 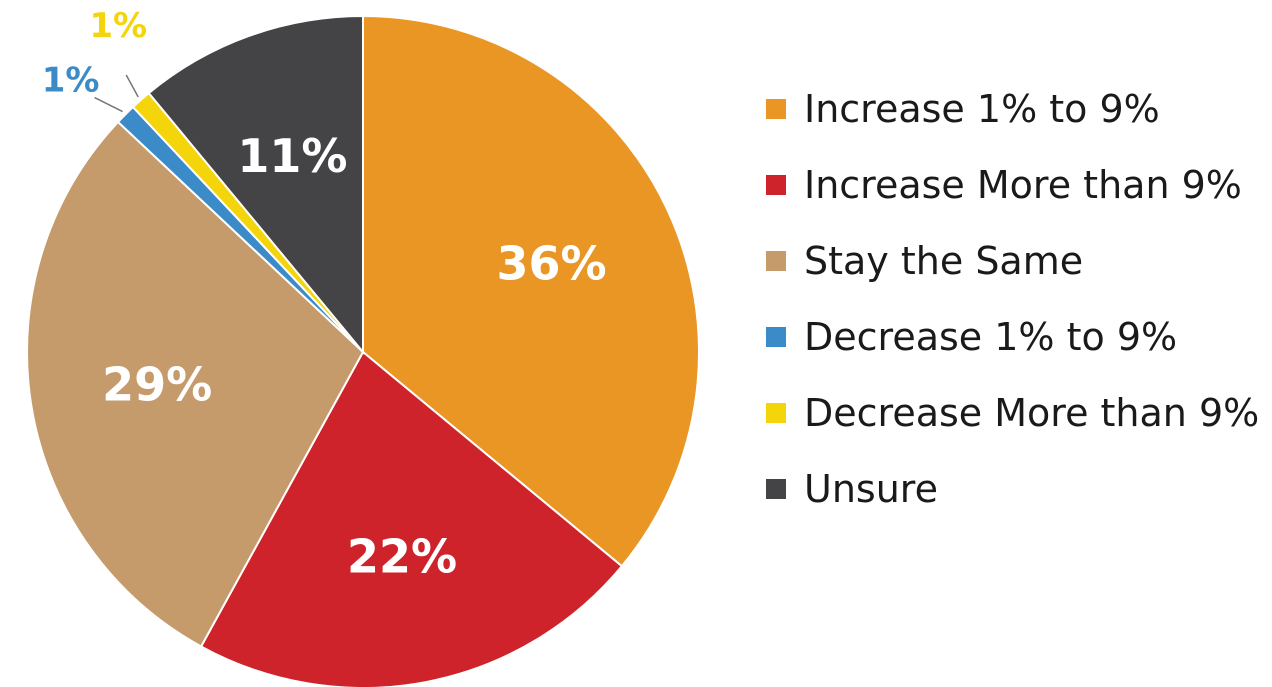 I want to click on data-label-increase-more-than-9pct: 22%, so click(x=402, y=557).